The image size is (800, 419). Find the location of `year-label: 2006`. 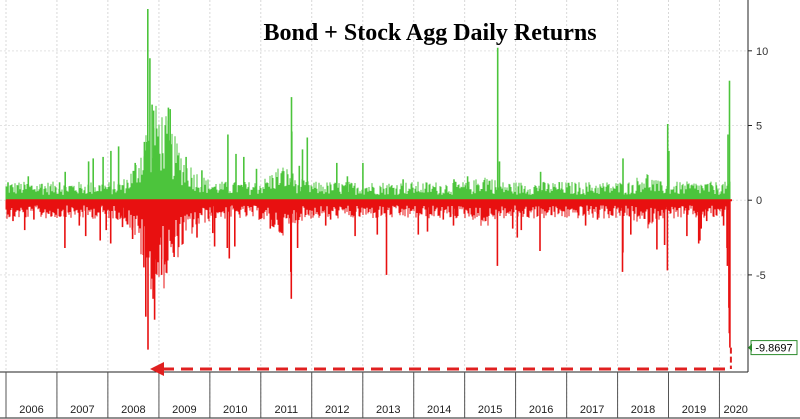

year-label: 2006 is located at coordinates (31, 410).